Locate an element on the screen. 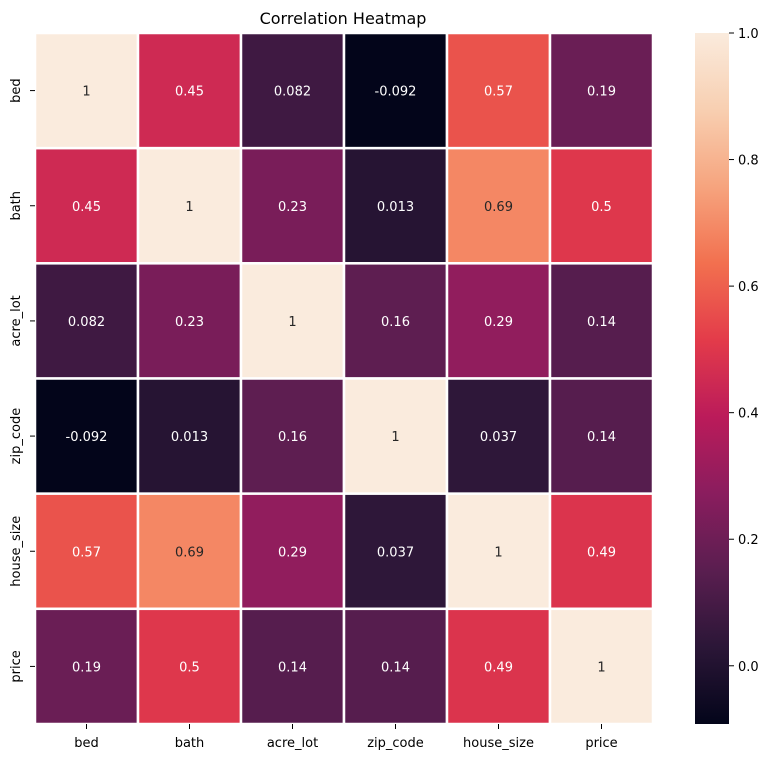 The image size is (768, 763). x-tick-label-house_size: house_size is located at coordinates (498, 743).